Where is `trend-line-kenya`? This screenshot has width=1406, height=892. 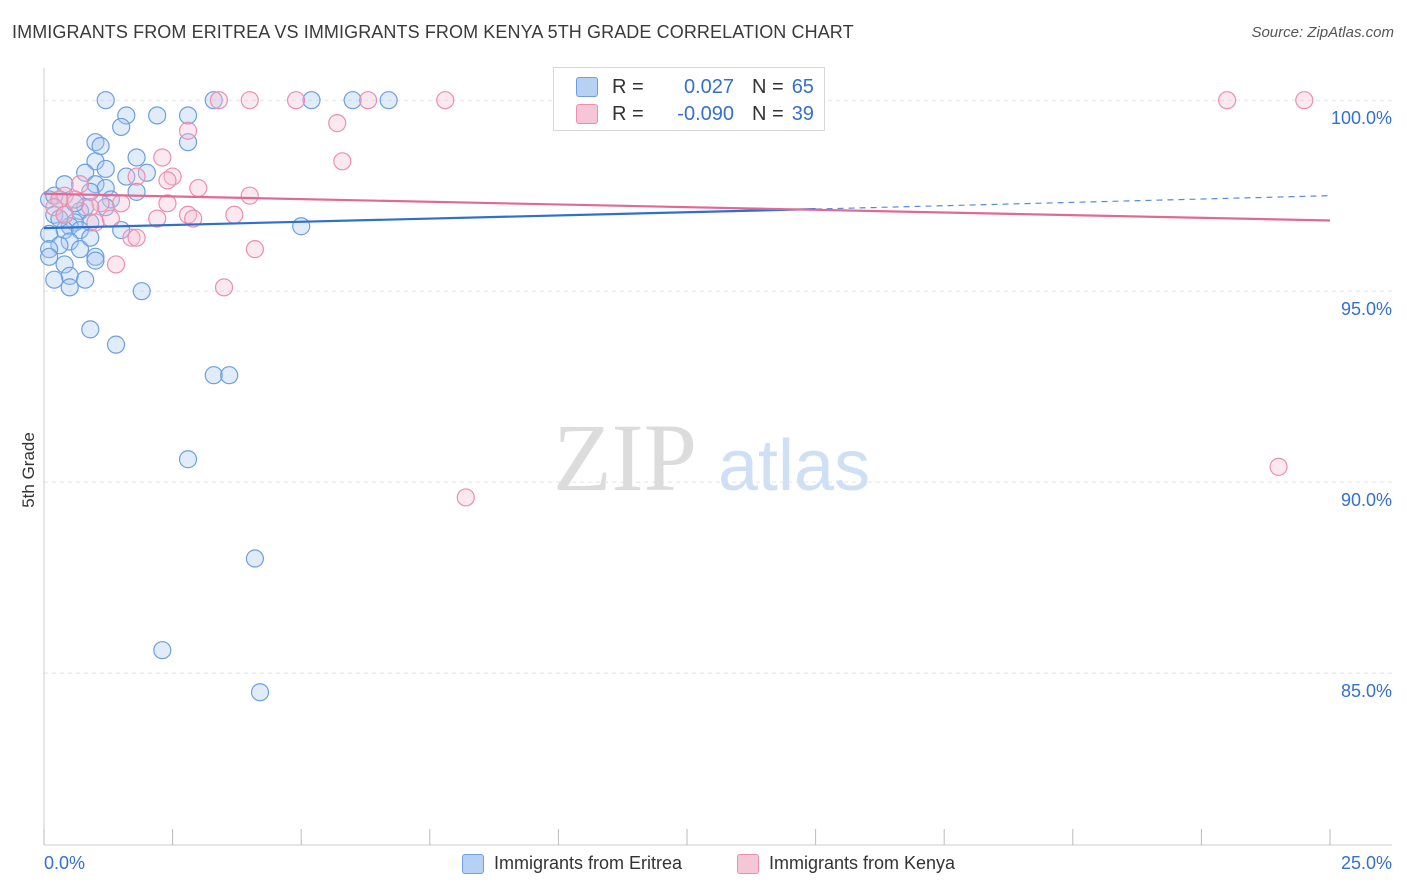
trend-line-kenya is located at coordinates (687, 207).